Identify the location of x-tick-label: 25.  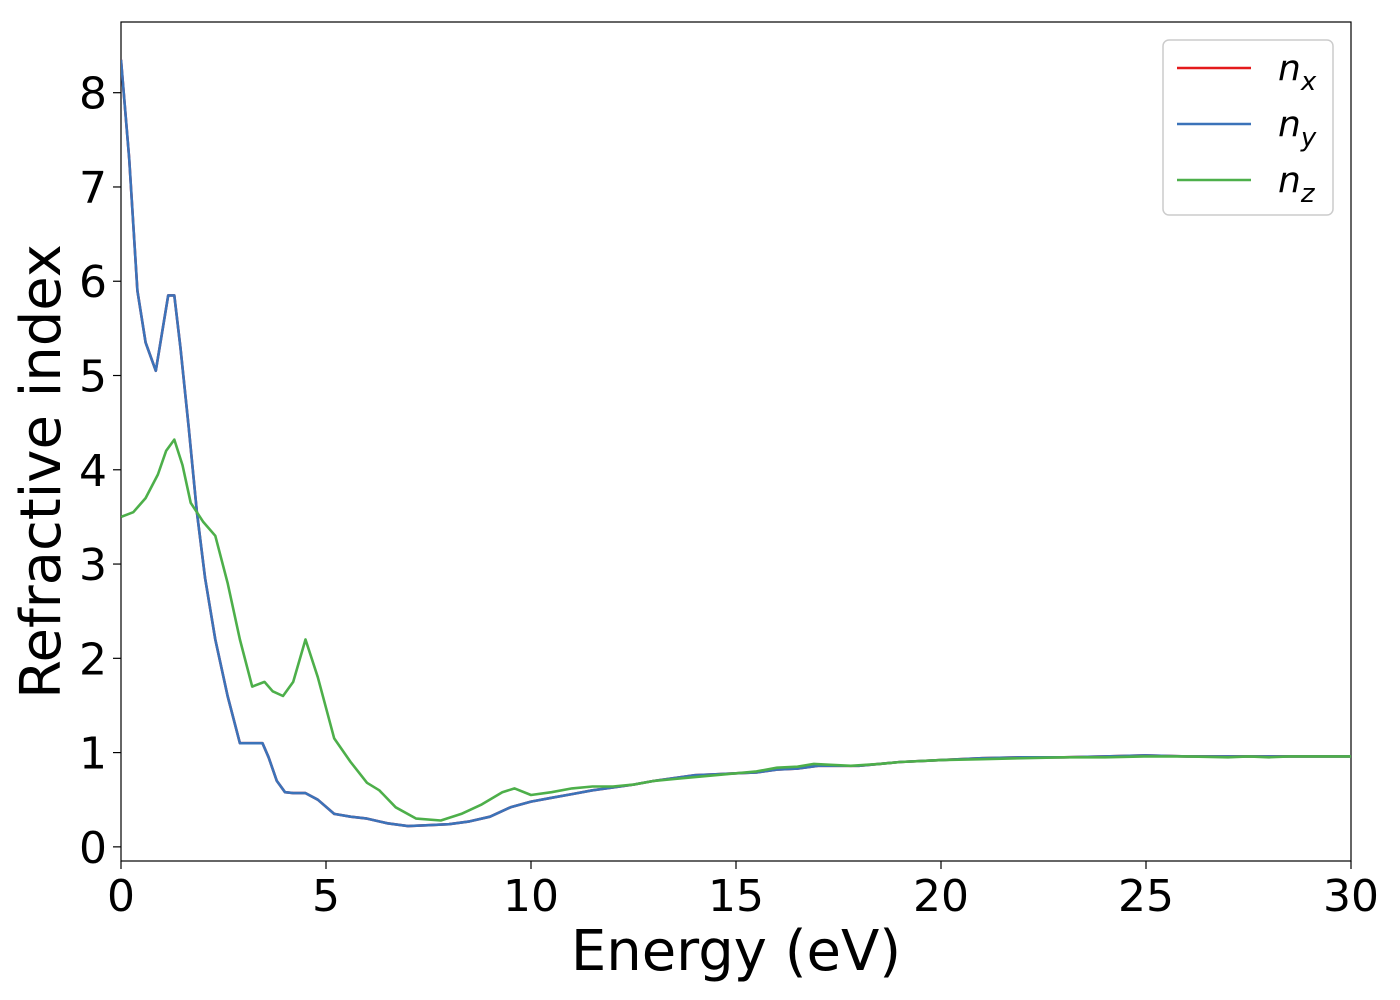
(1146, 896).